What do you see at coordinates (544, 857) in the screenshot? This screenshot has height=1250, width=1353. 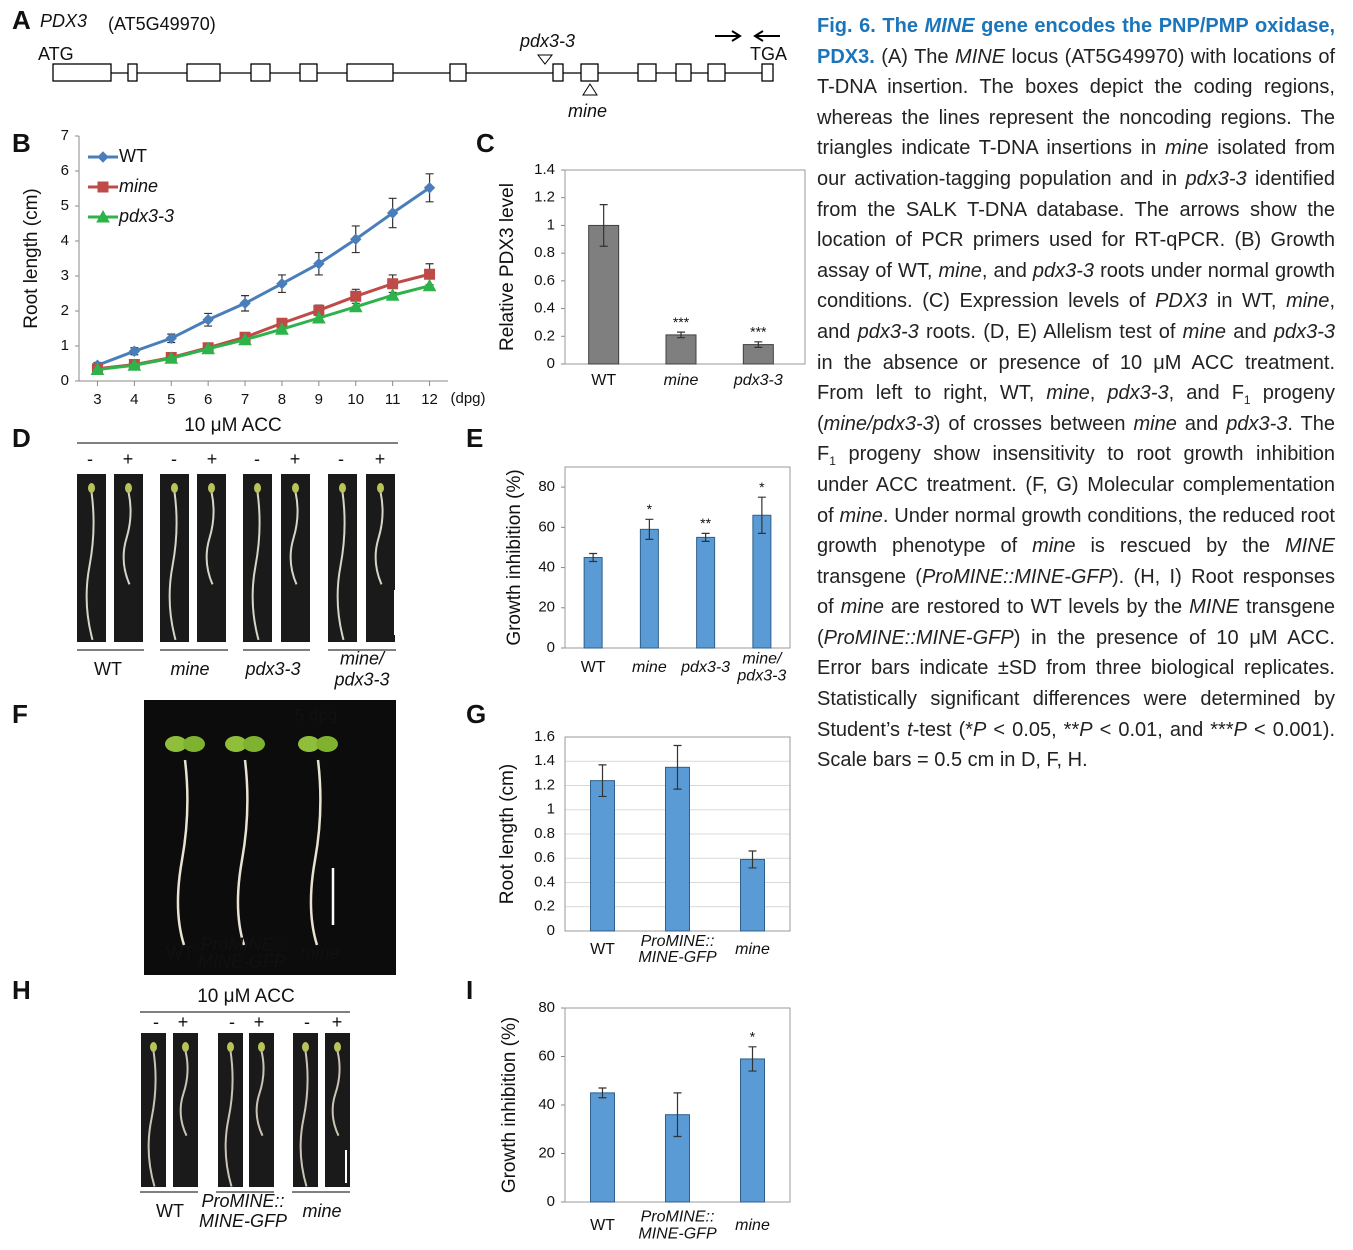 I see `y-tick-label: 0.6` at bounding box center [544, 857].